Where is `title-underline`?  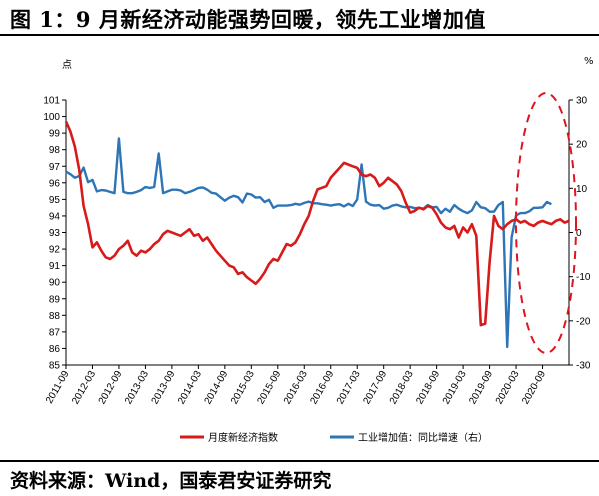 title-underline is located at coordinates (299, 35).